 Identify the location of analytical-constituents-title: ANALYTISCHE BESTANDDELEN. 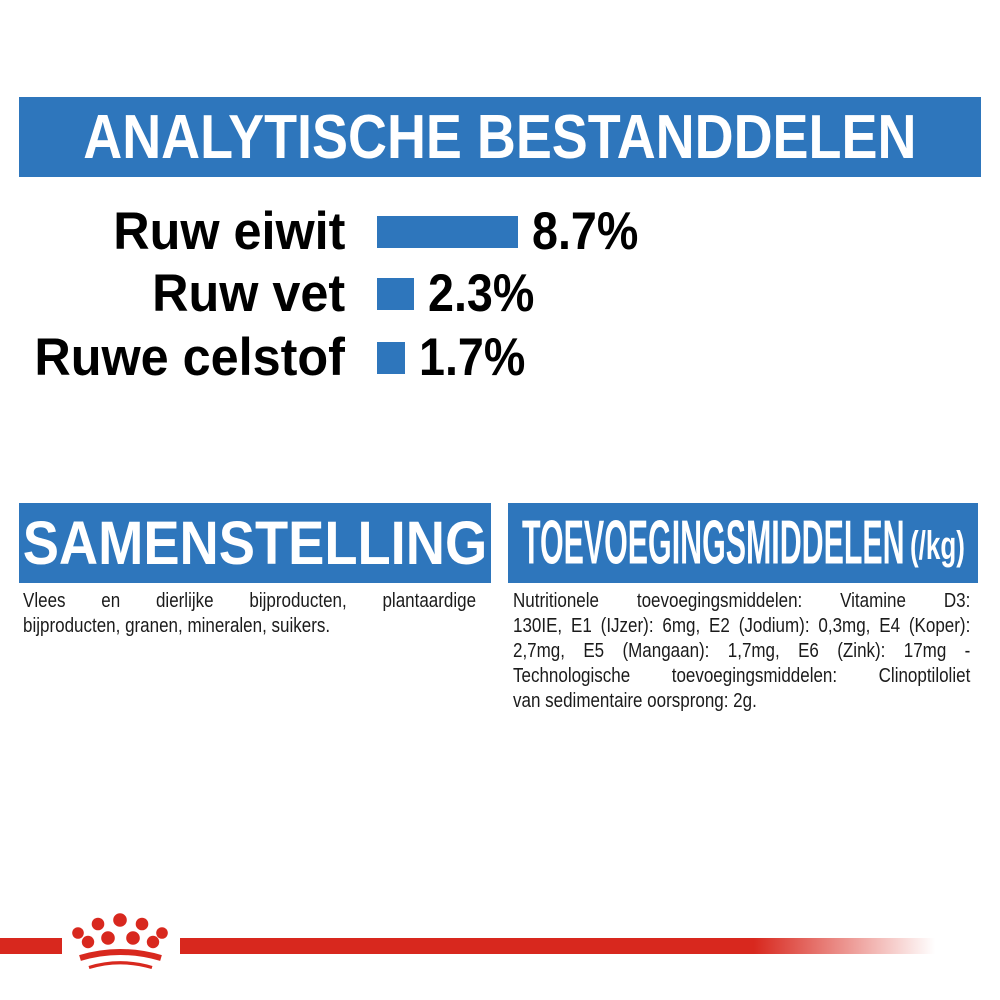
(500, 137).